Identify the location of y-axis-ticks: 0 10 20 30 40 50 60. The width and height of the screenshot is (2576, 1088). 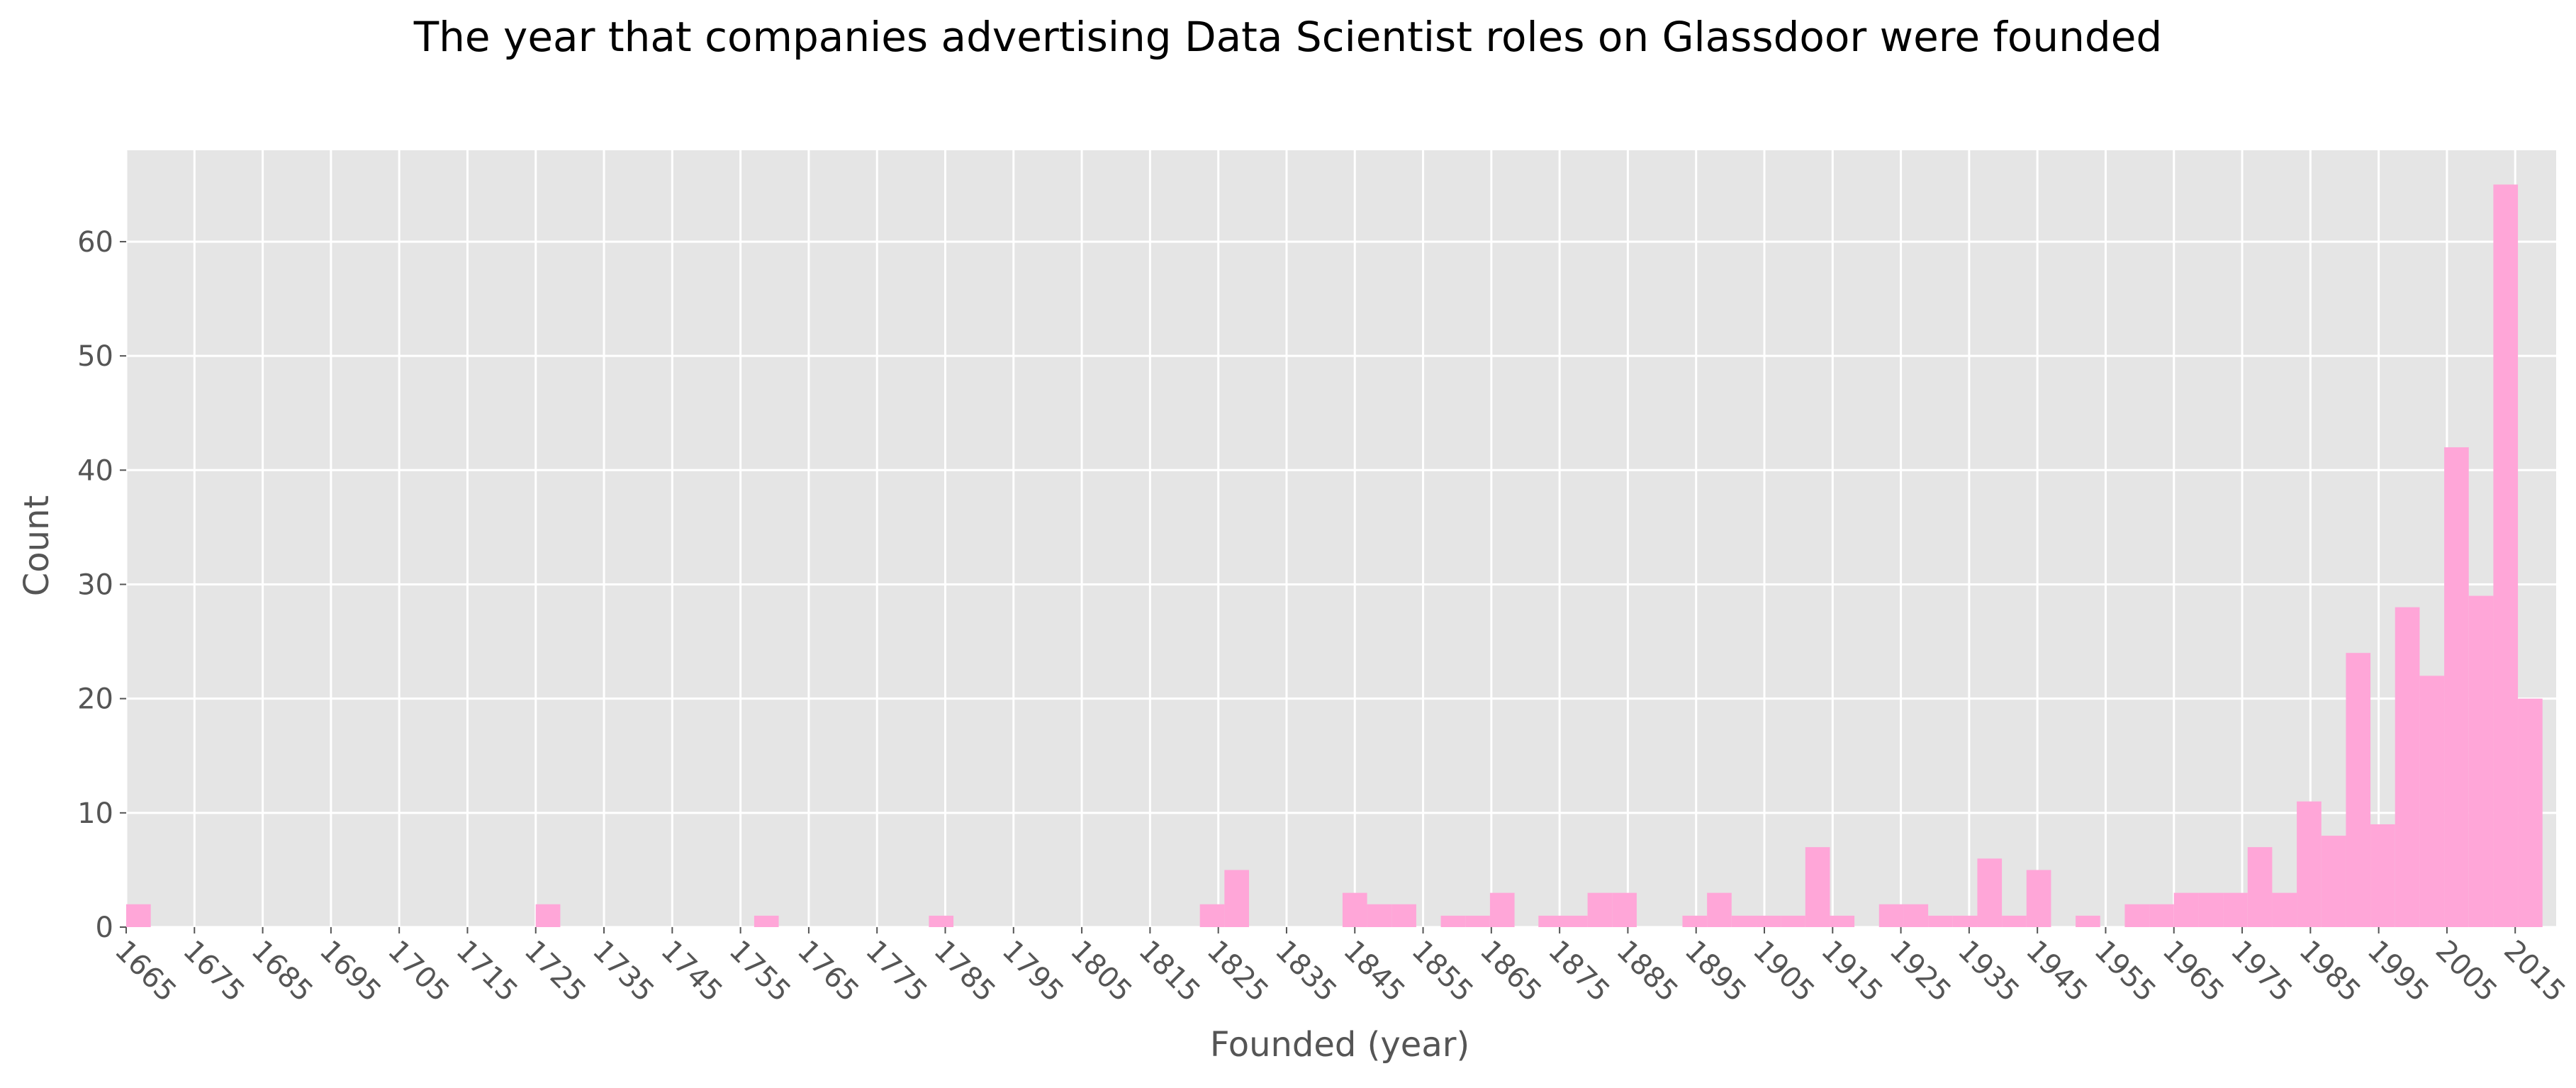
(101, 585).